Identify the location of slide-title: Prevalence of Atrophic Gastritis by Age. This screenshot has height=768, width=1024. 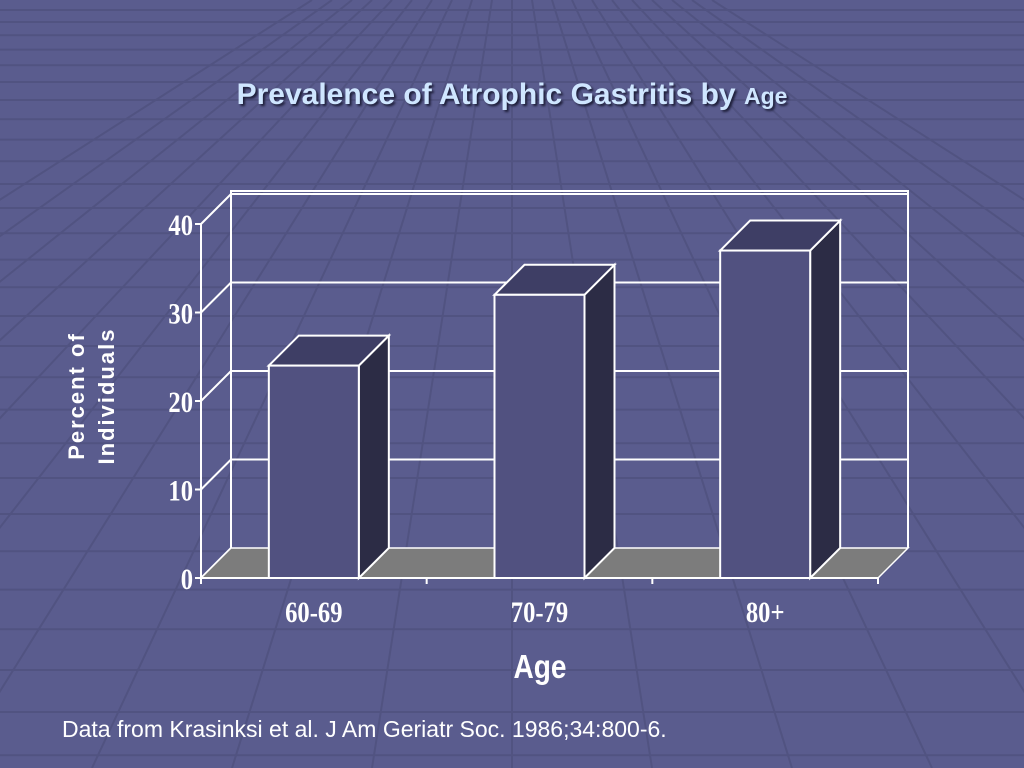
(512, 95).